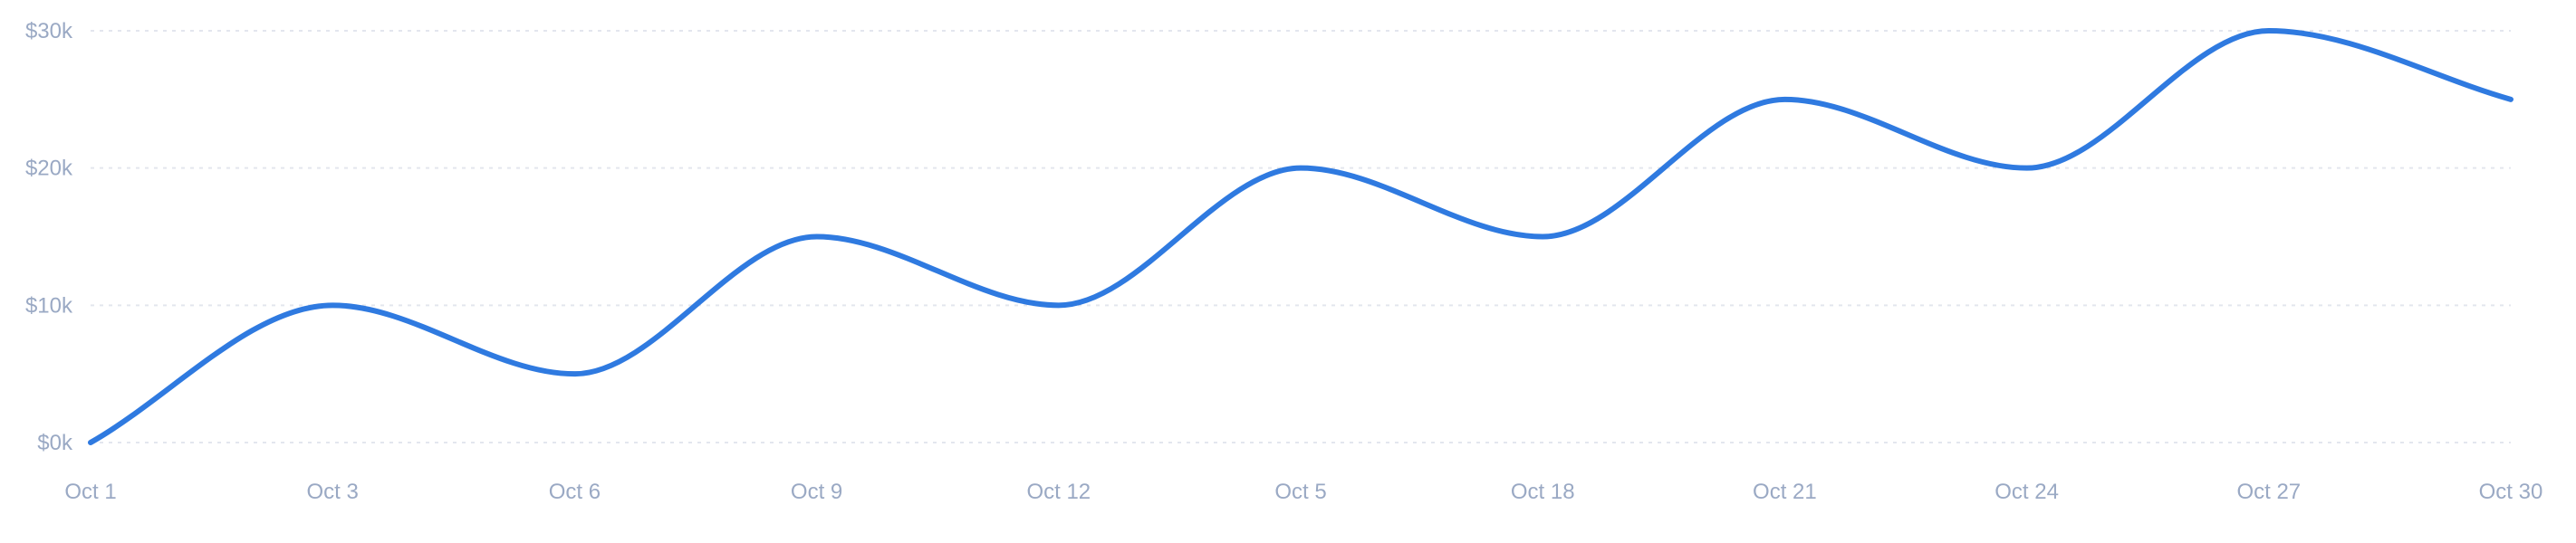 This screenshot has width=2576, height=543. I want to click on x-tick-label: Oct 24, so click(2026, 492).